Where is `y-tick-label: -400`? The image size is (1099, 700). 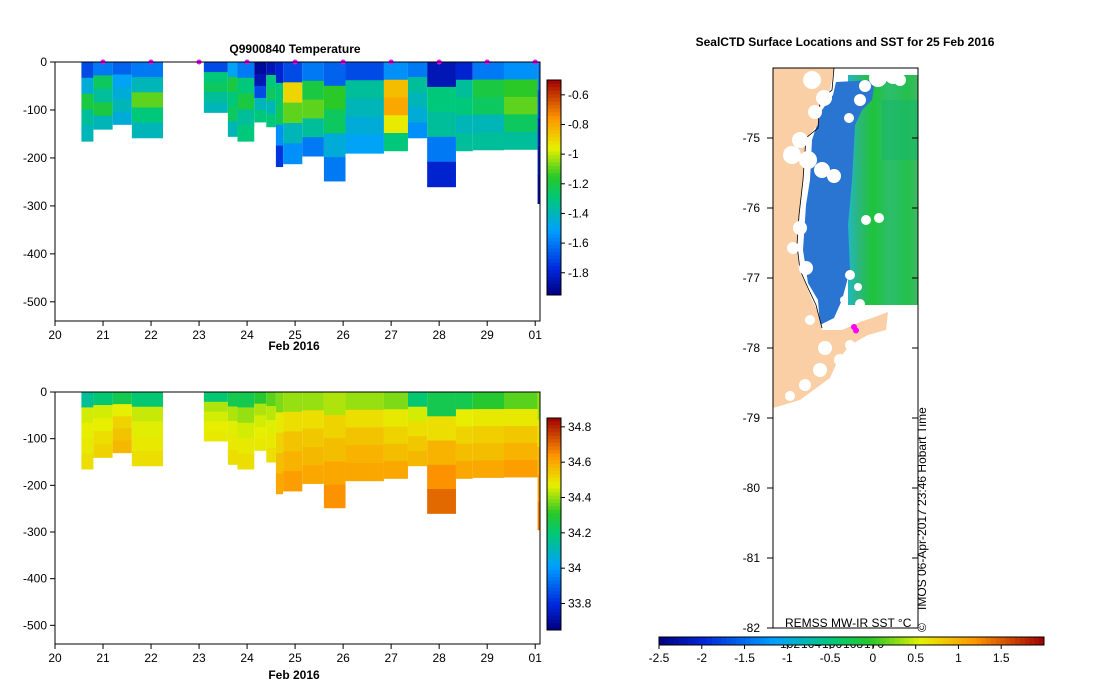 y-tick-label: -400 is located at coordinates (35, 579).